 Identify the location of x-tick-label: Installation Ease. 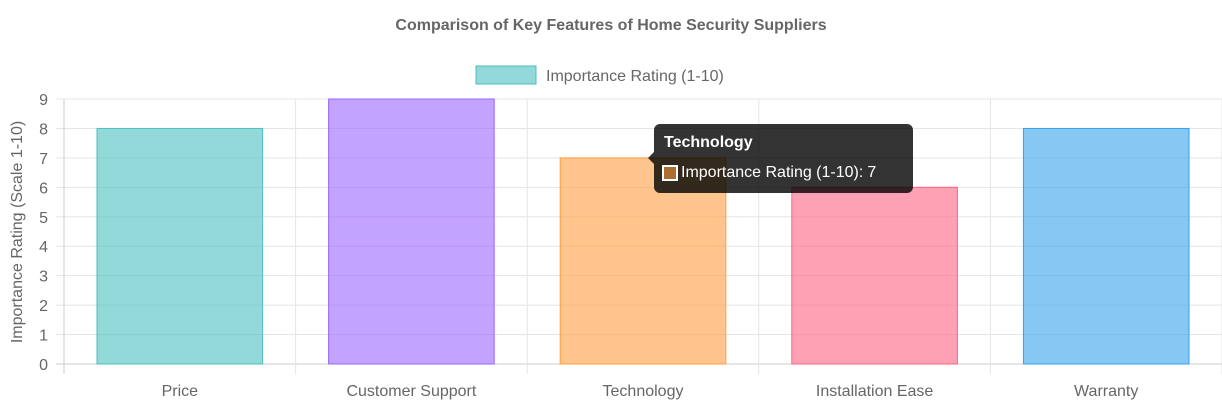
(875, 391).